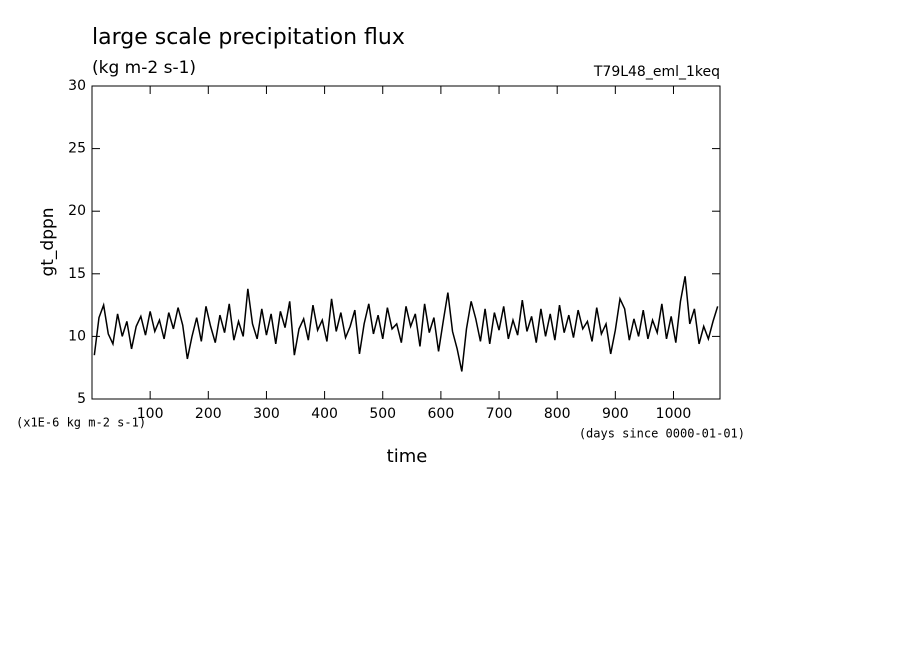 Image resolution: width=904 pixels, height=654 pixels. Describe the element at coordinates (48, 241) in the screenshot. I see `y-axis-label: gt_dppn` at that location.